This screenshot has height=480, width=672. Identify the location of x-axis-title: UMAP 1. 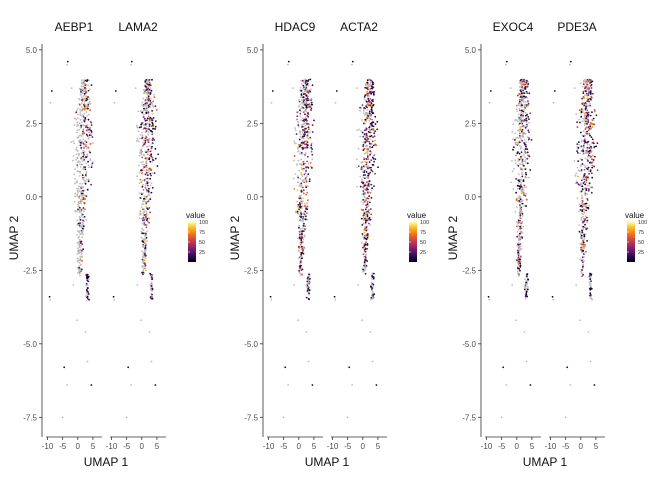
(545, 462).